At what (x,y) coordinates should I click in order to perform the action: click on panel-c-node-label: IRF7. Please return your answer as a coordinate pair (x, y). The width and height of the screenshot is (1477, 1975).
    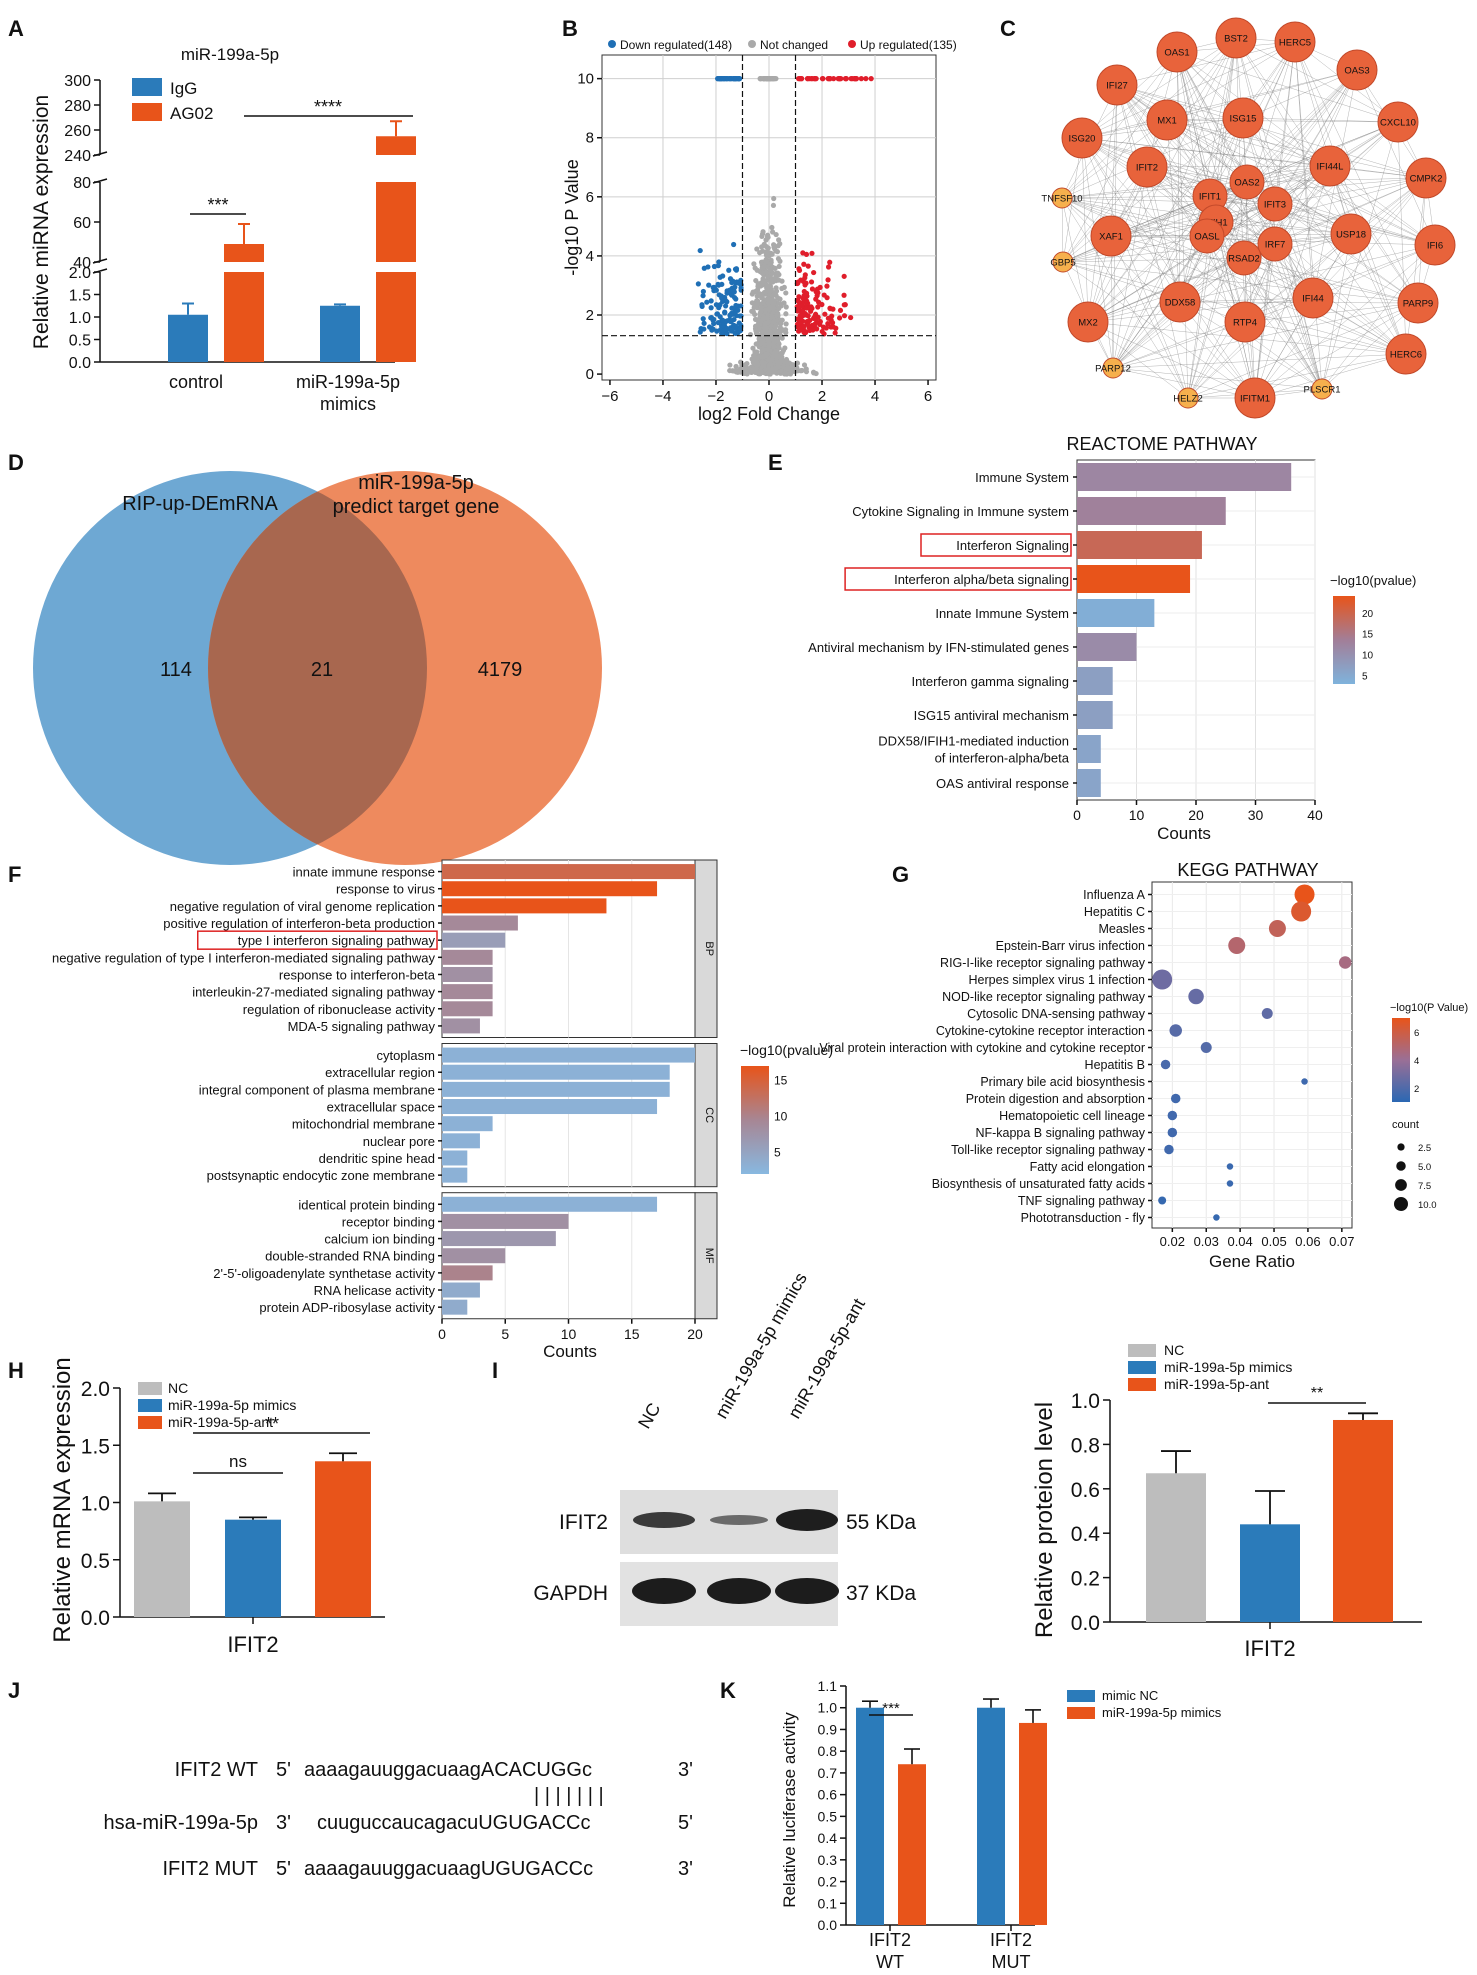
    Looking at the image, I should click on (1275, 245).